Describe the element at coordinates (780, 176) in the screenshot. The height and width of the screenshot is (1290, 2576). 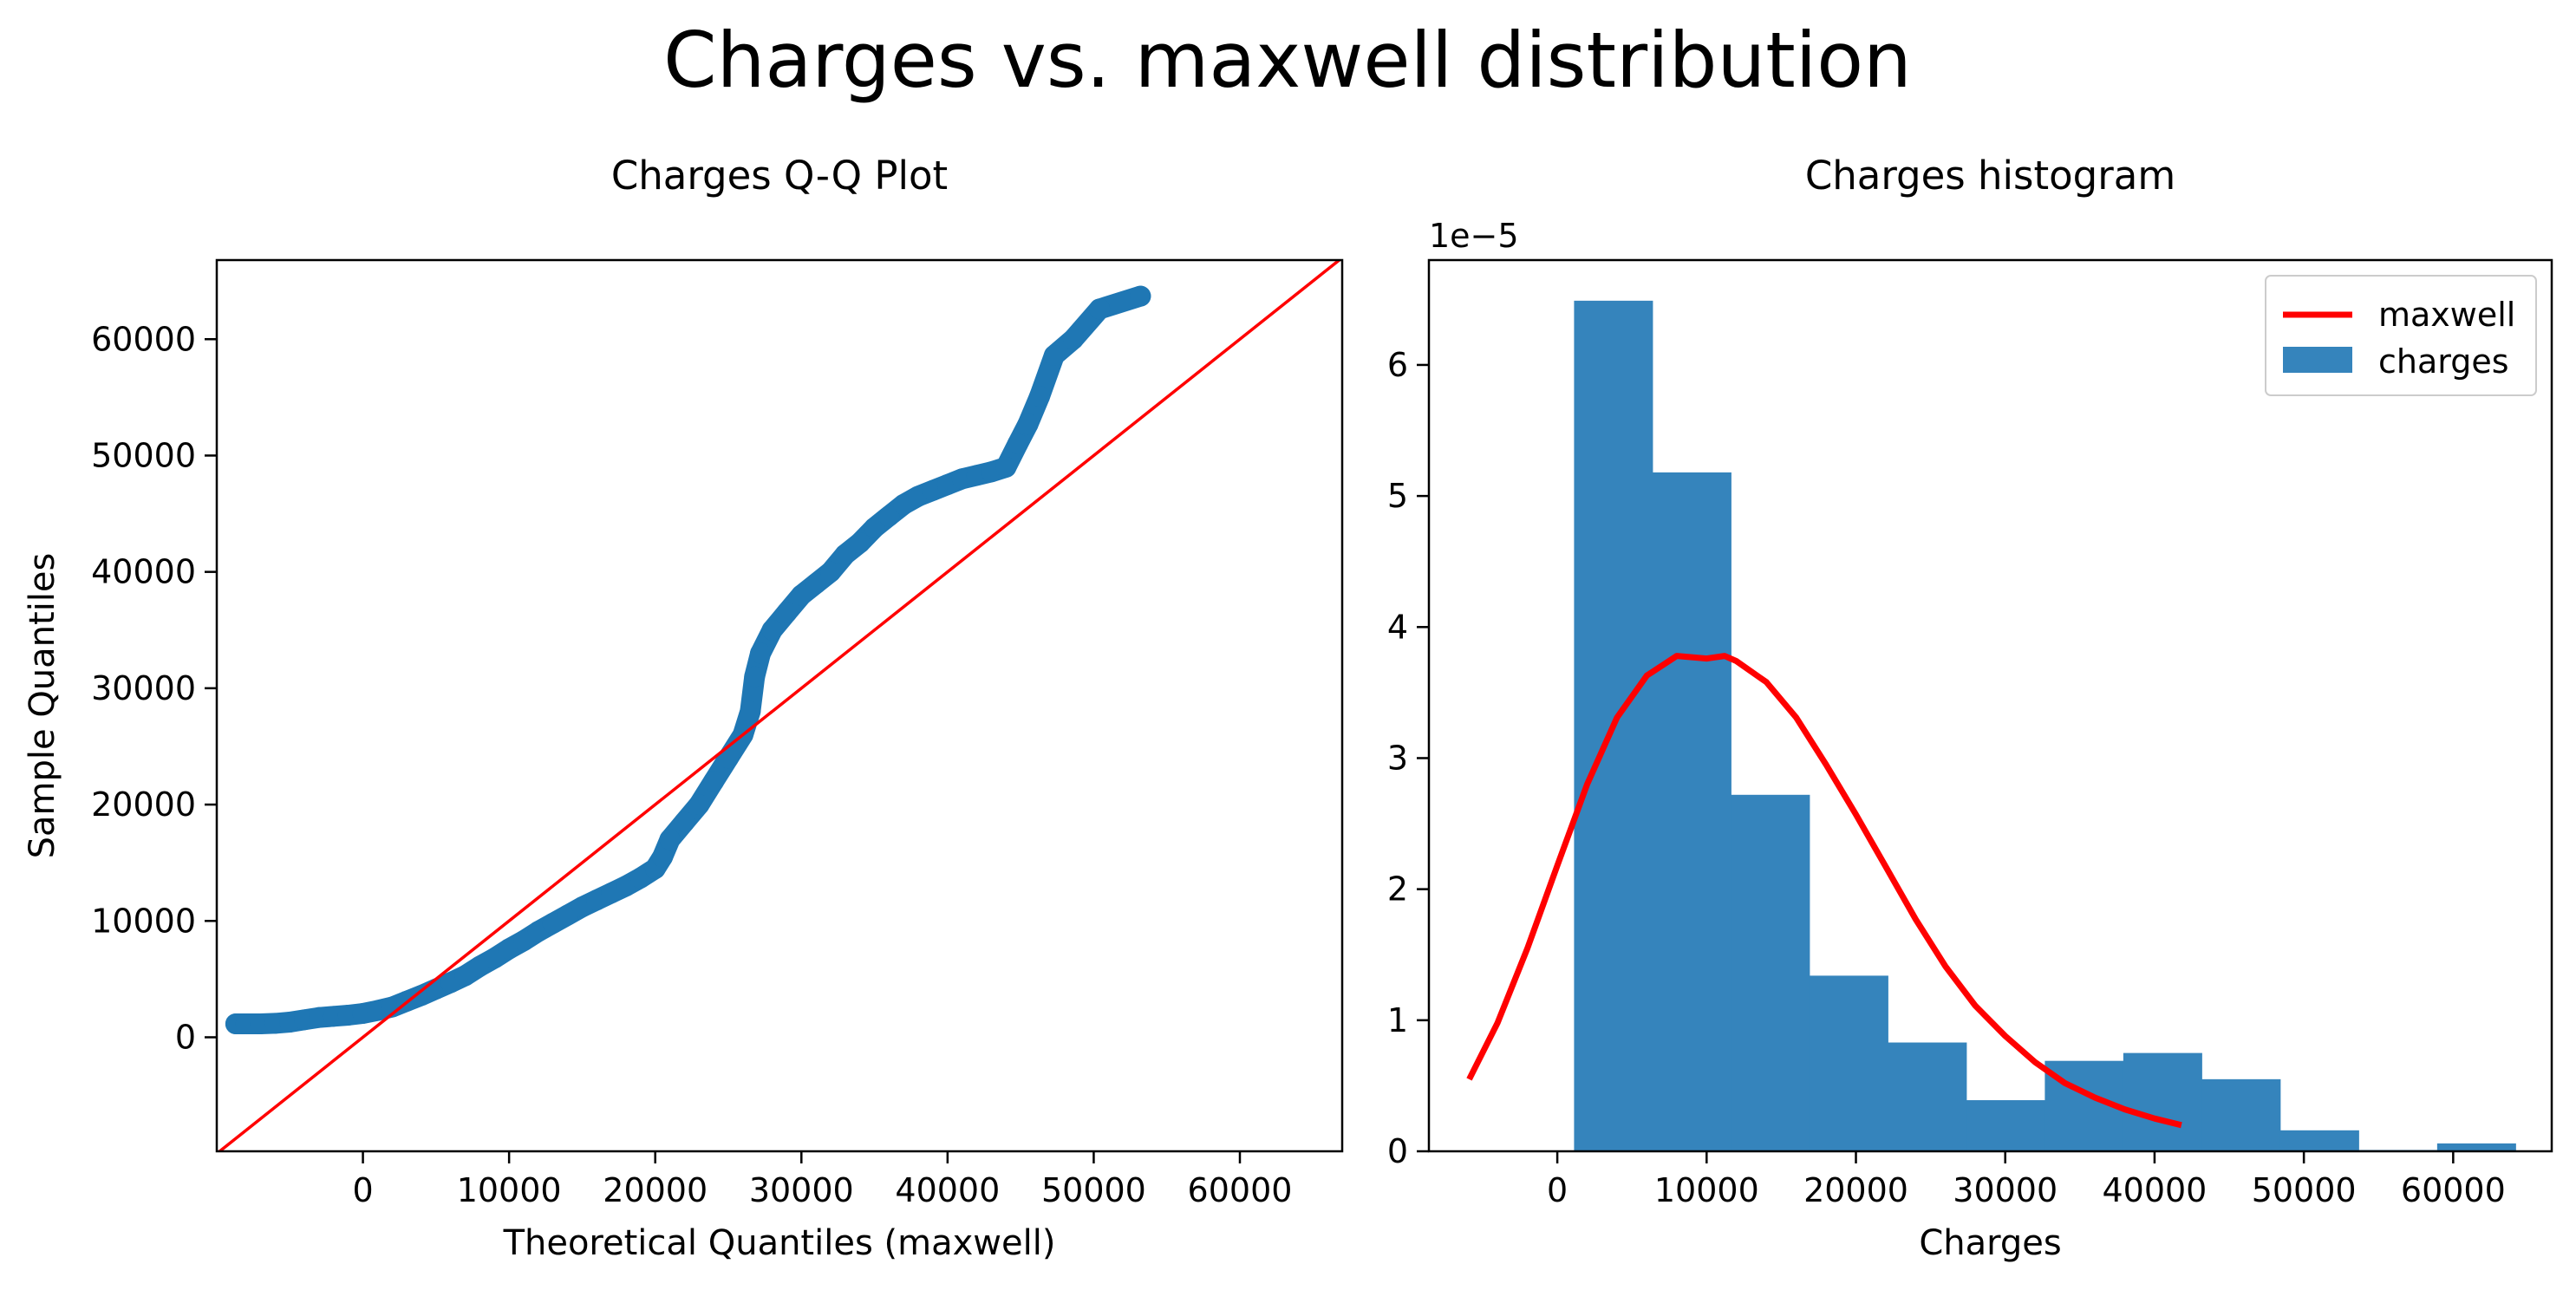
I see `qq-plot-title: Charges Q-Q Plot` at that location.